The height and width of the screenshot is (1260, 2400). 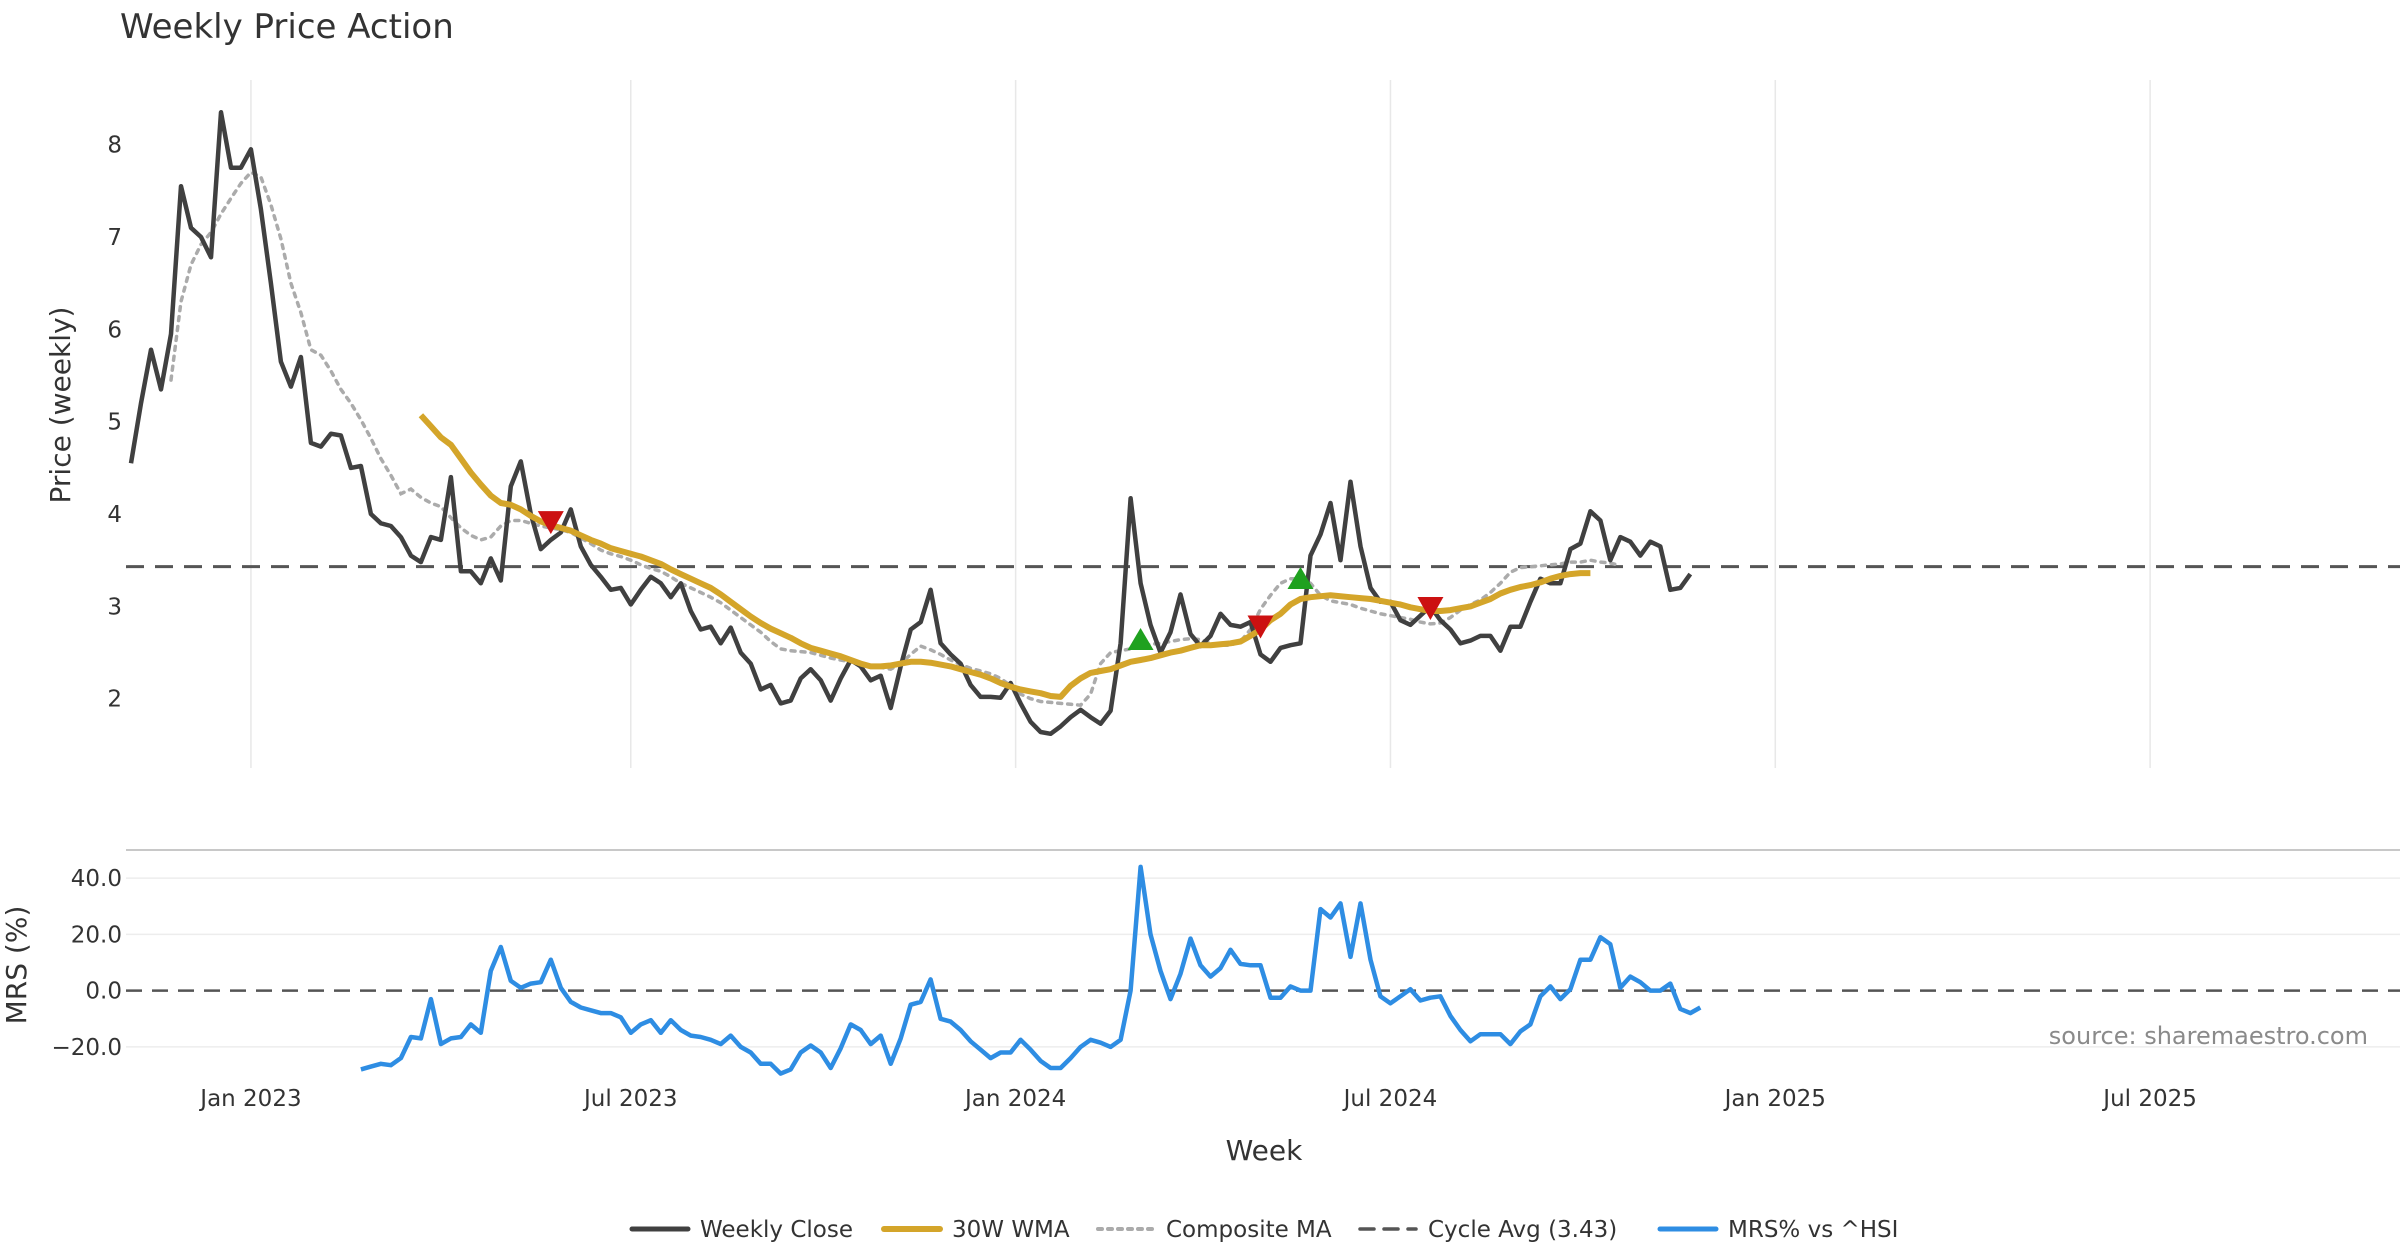 I want to click on mrs-axis-title: MRS (%), so click(x=16, y=965).